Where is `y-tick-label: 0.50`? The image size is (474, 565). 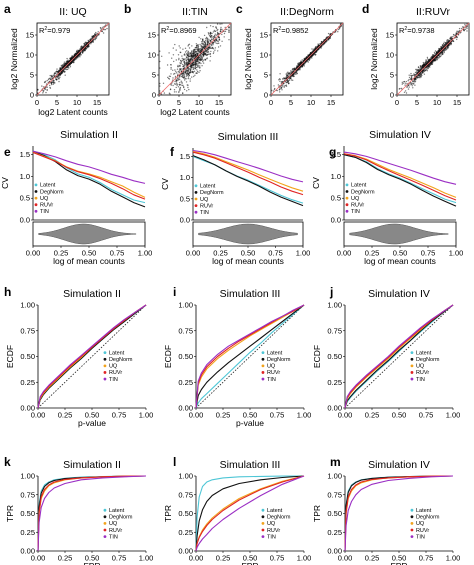 y-tick-label: 0.50 is located at coordinates (334, 356).